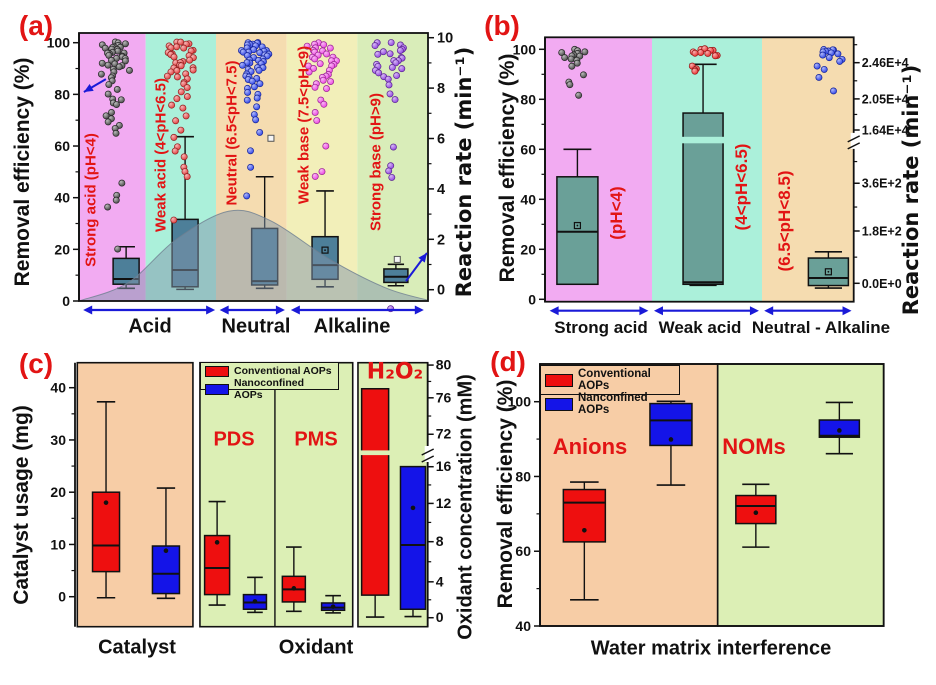 The image size is (936, 685). Describe the element at coordinates (465, 507) in the screenshot. I see `panel-c-right-axis-title: Oxidant concentration (mM)` at that location.